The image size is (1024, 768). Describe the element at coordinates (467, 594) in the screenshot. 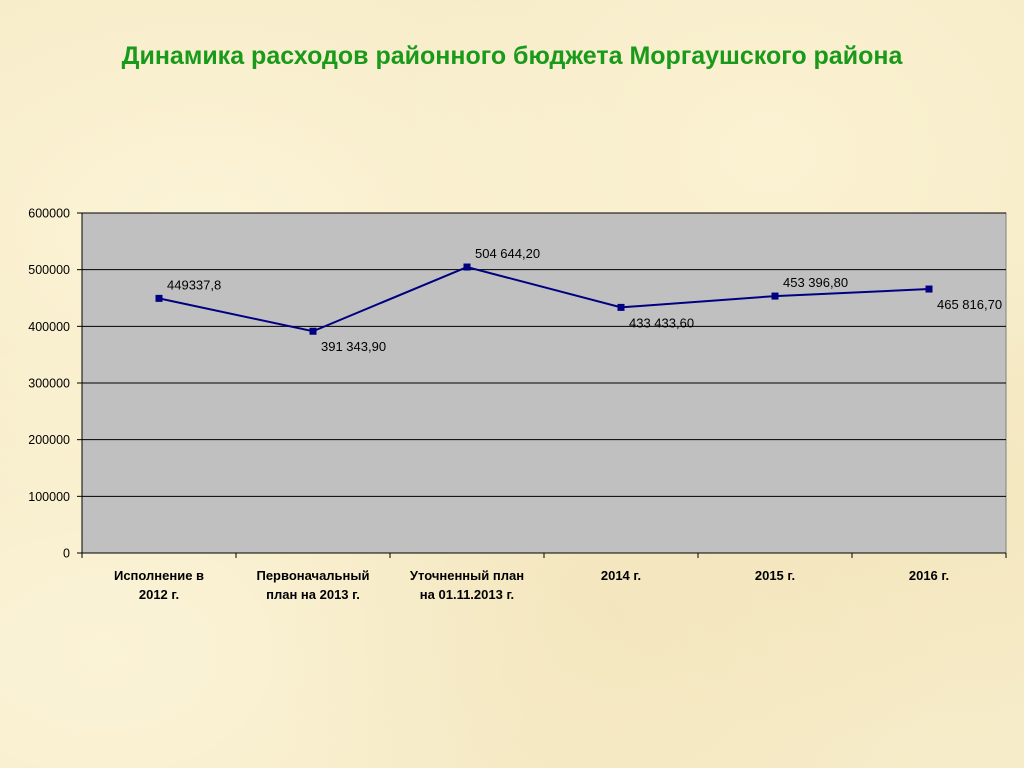

I see `x-category-label-line: на 01.11.2013 г.` at that location.